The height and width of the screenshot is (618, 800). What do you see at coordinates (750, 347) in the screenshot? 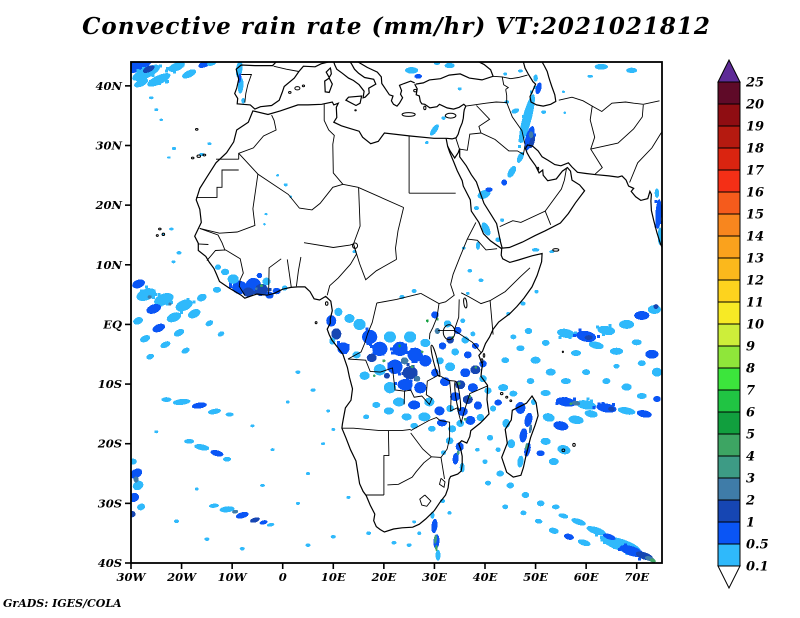
I see `colorbar-tick-label: 9` at bounding box center [750, 347].